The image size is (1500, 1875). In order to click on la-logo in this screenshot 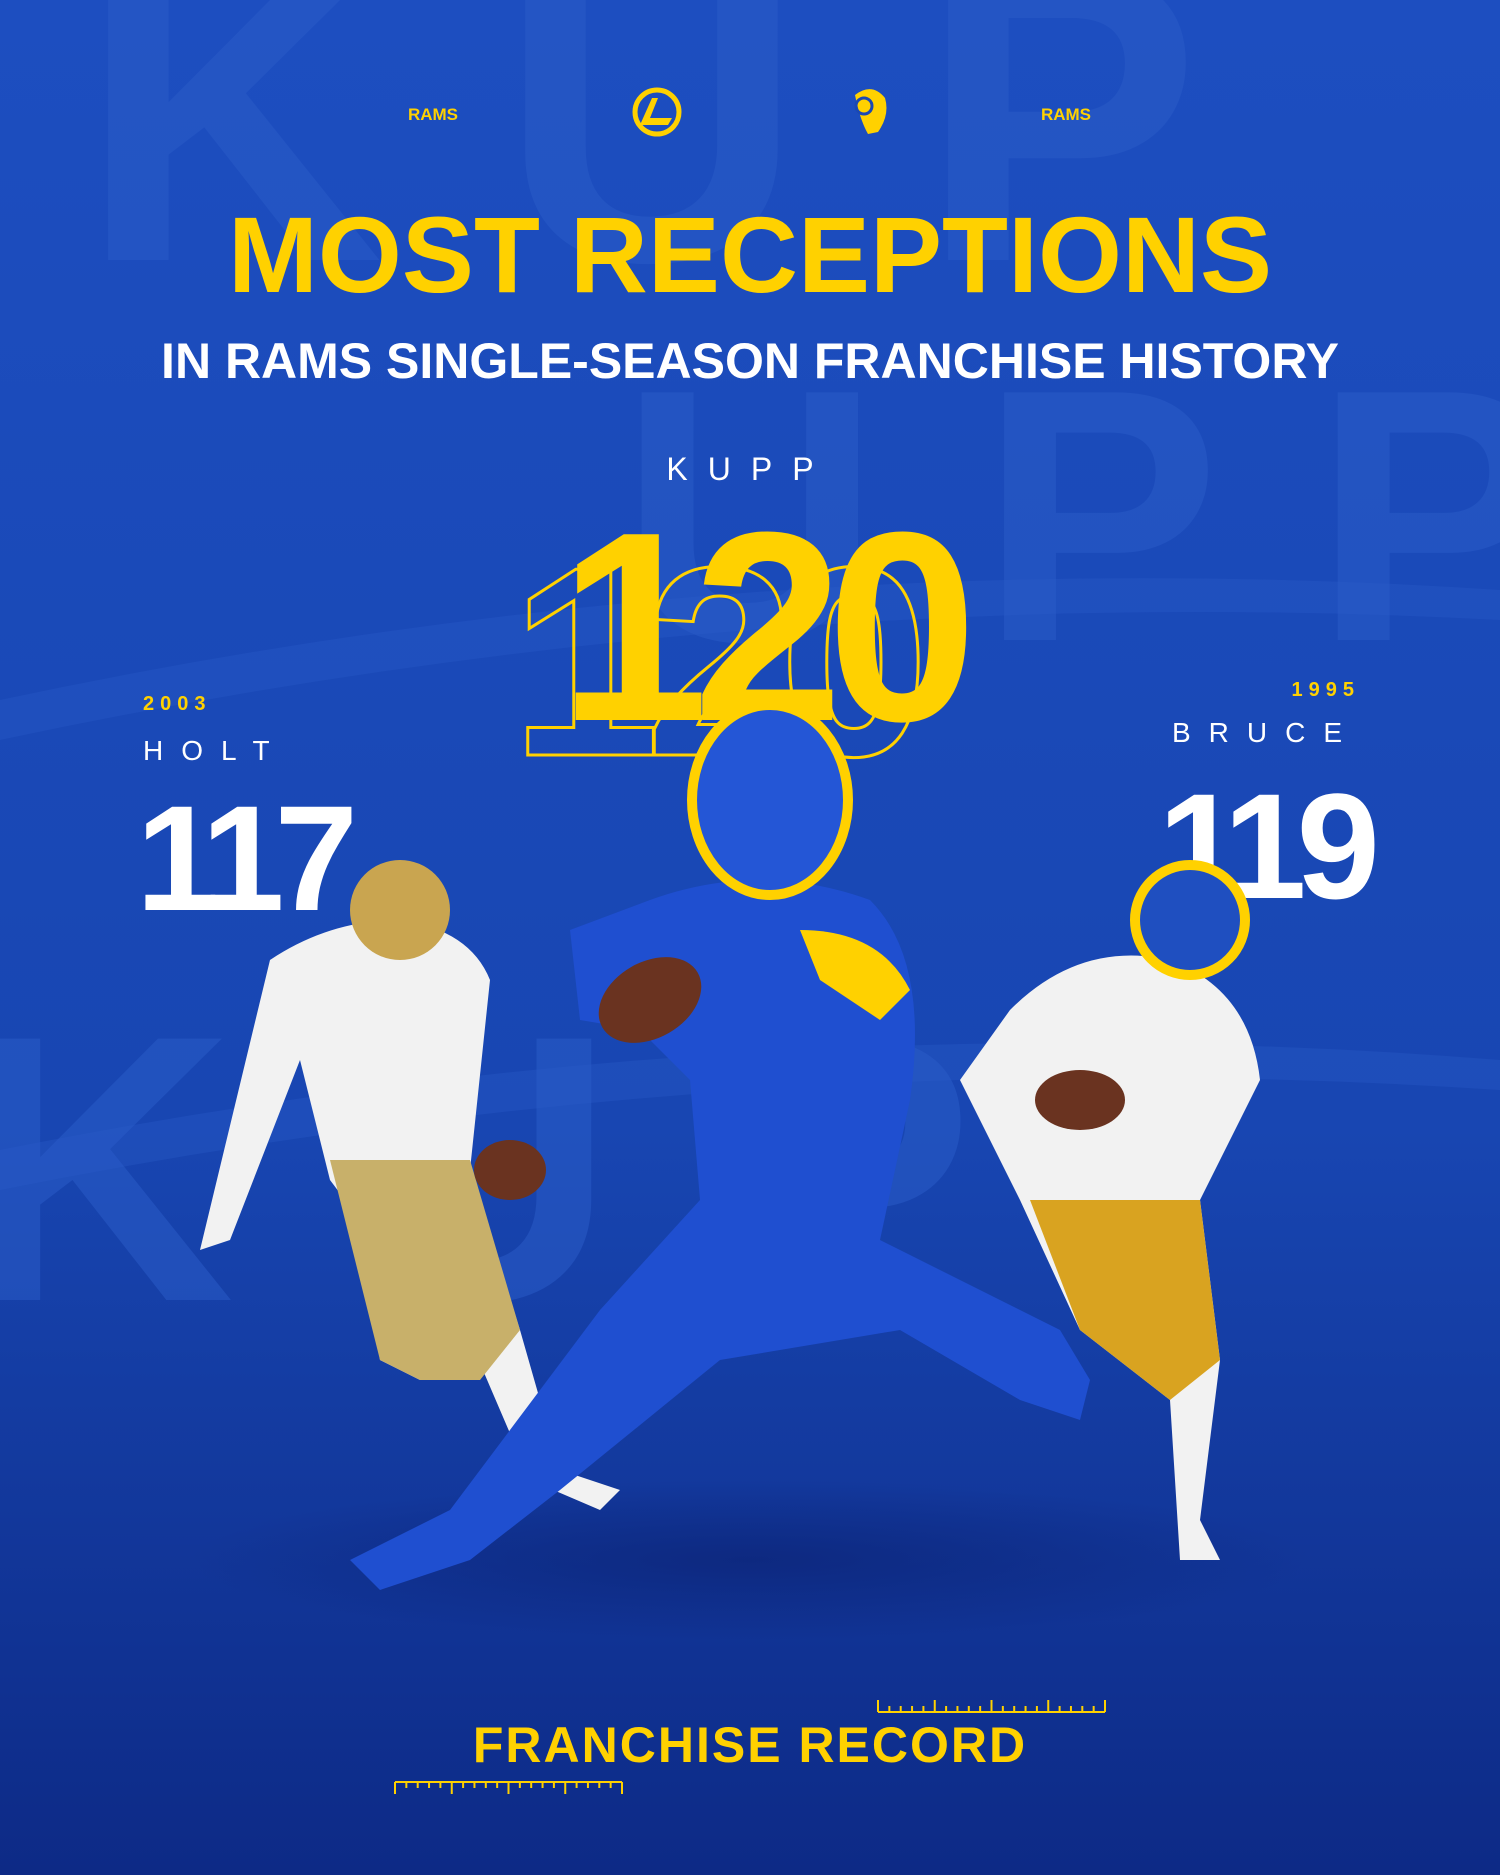, I will do `click(657, 112)`.